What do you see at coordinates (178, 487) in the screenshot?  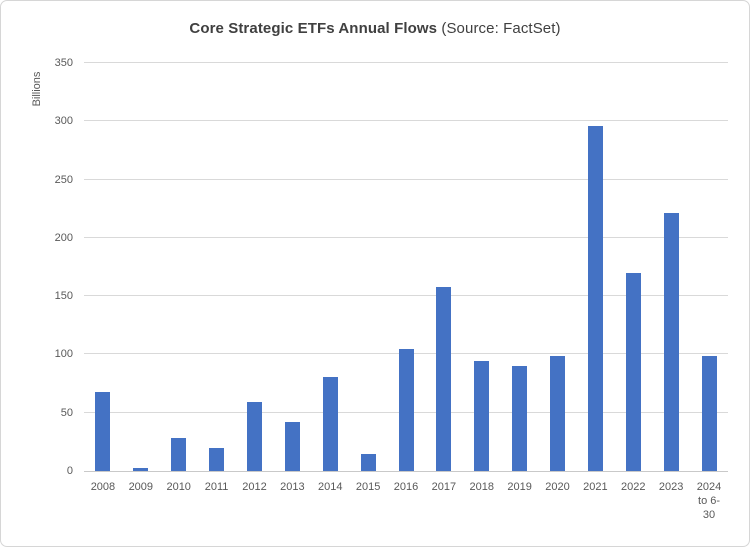 I see `x-axis-label: 2010` at bounding box center [178, 487].